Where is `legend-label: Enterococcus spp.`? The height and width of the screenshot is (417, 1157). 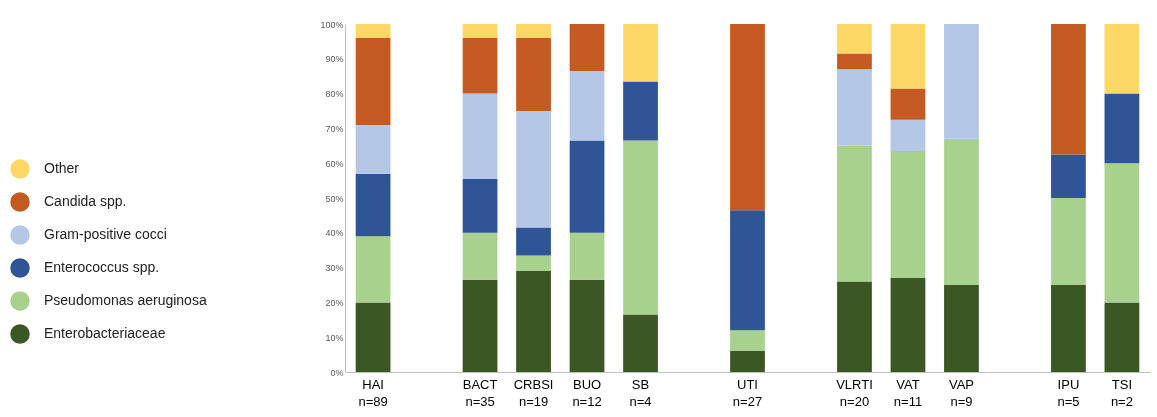
legend-label: Enterococcus spp. is located at coordinates (102, 267).